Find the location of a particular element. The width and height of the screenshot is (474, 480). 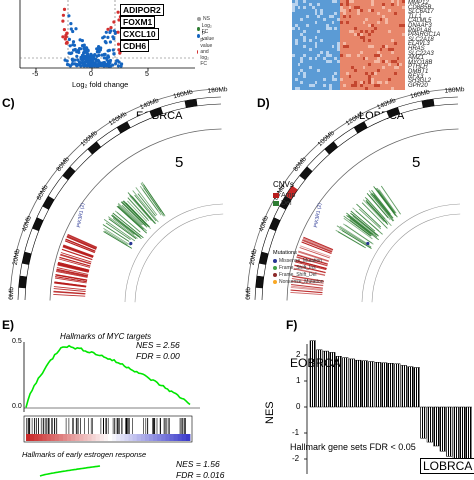

circos-track is located at coordinates (416, 258).